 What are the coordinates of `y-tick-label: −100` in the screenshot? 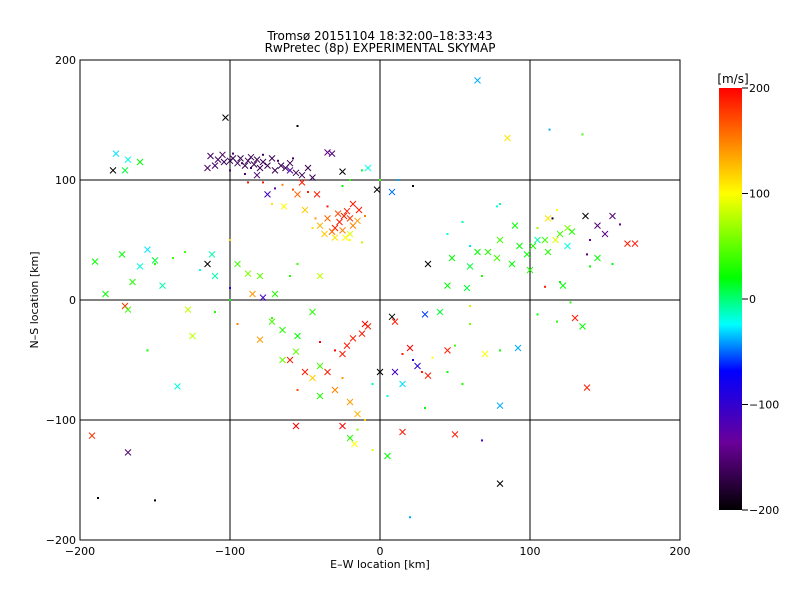 It's located at (61, 420).